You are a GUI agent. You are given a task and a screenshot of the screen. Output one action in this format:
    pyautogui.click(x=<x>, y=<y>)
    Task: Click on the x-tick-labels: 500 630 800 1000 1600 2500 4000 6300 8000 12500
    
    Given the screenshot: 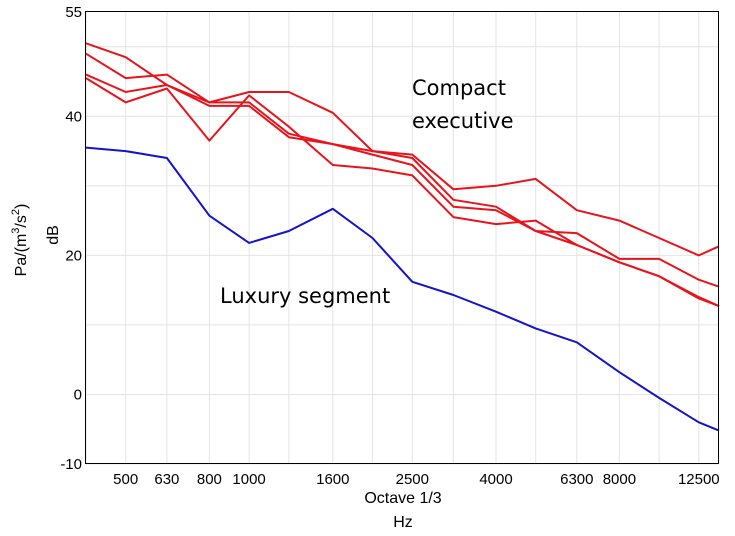 What is the action you would take?
    pyautogui.click(x=416, y=479)
    